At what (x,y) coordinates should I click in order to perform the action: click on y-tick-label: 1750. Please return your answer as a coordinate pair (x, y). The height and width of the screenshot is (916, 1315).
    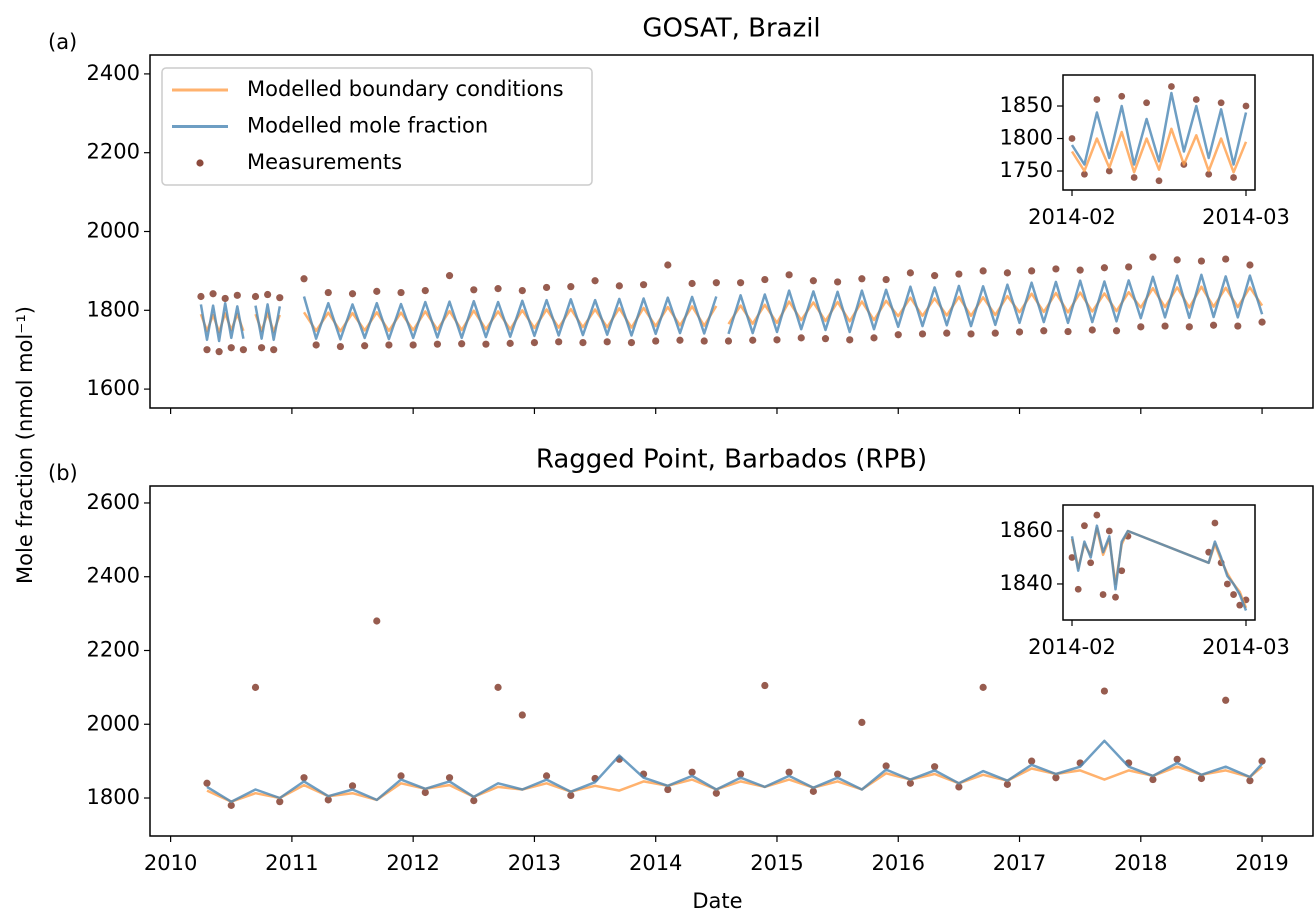
    Looking at the image, I should click on (1026, 170).